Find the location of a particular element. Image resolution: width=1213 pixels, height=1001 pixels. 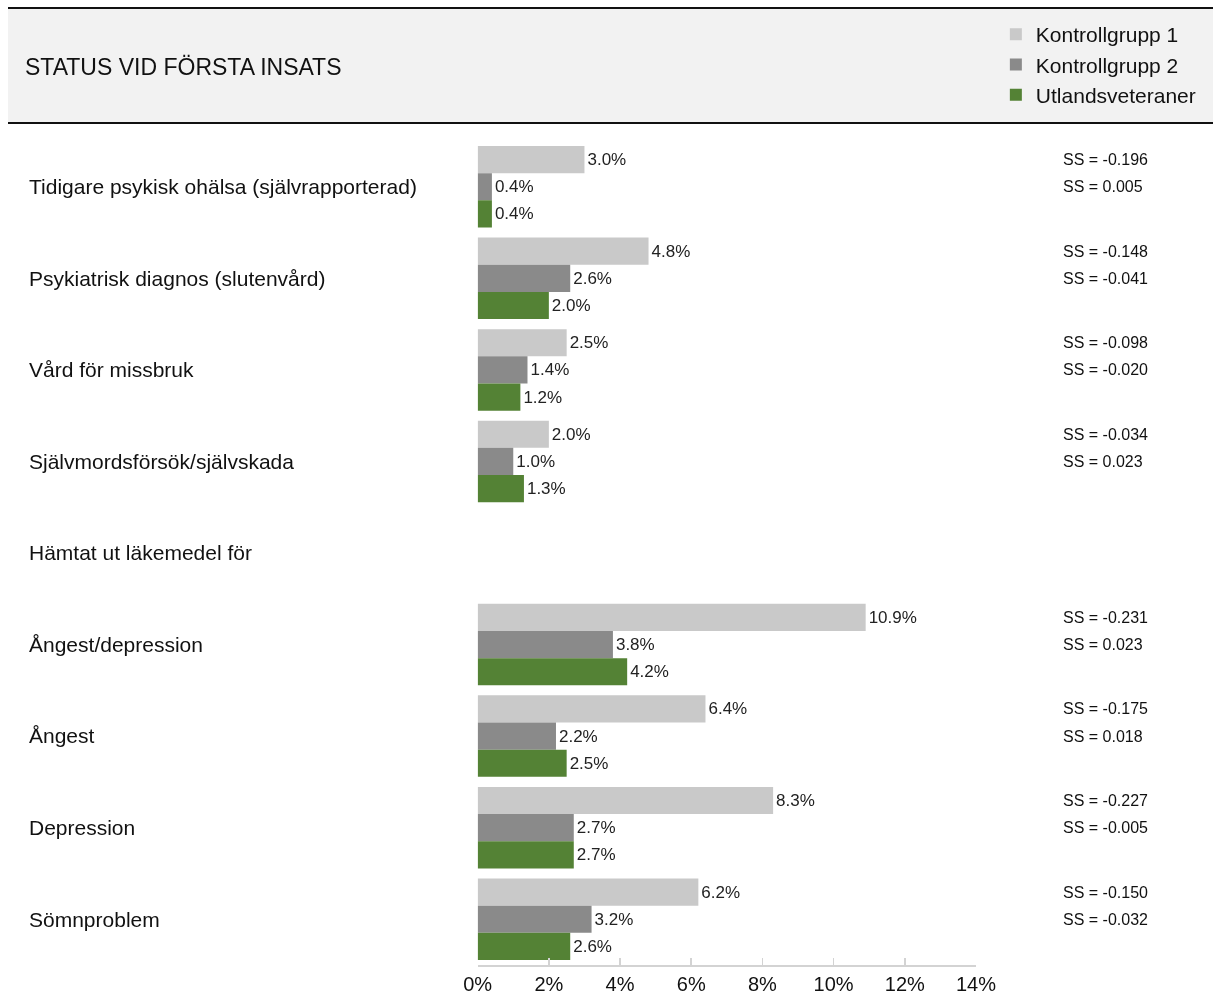

text: SS = -0.227 is located at coordinates (1106, 800).